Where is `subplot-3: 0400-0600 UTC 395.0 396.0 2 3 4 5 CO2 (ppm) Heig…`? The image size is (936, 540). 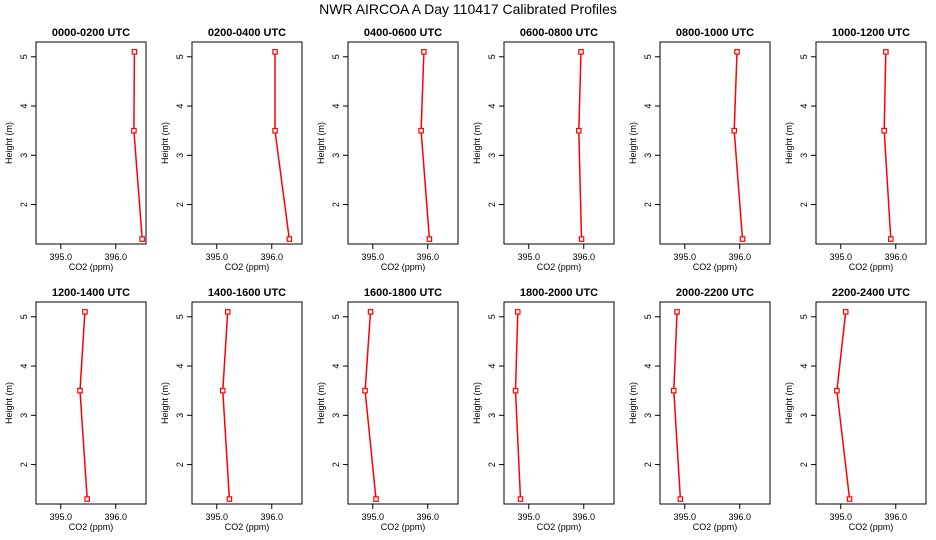 subplot-3: 0400-0600 UTC 395.0 396.0 2 3 4 5 CO2 (ppm) Heig… is located at coordinates (387, 149).